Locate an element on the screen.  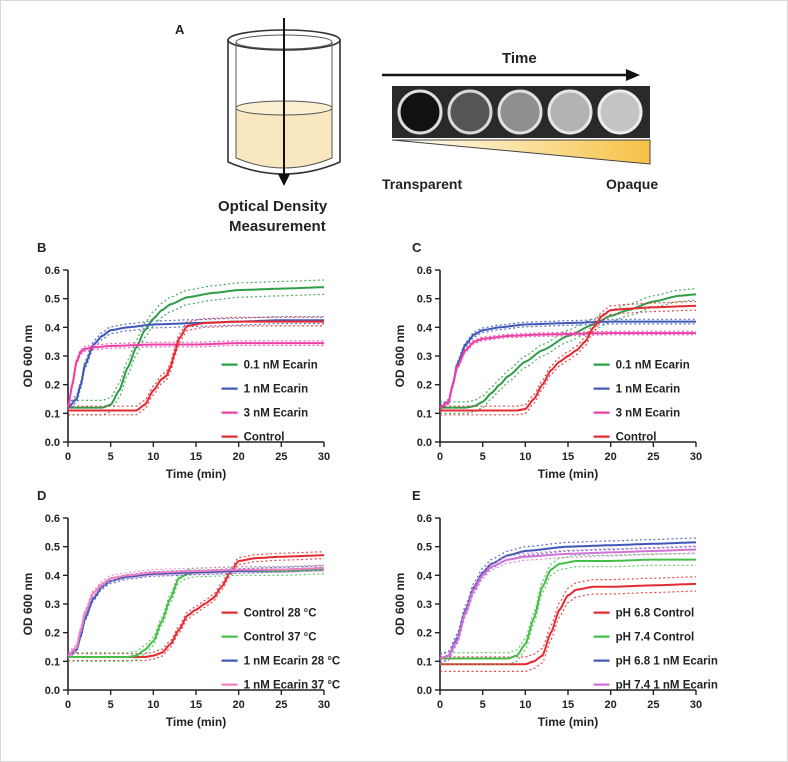
legend-label: 1 nM Ecarin 37 °C is located at coordinates (292, 686).